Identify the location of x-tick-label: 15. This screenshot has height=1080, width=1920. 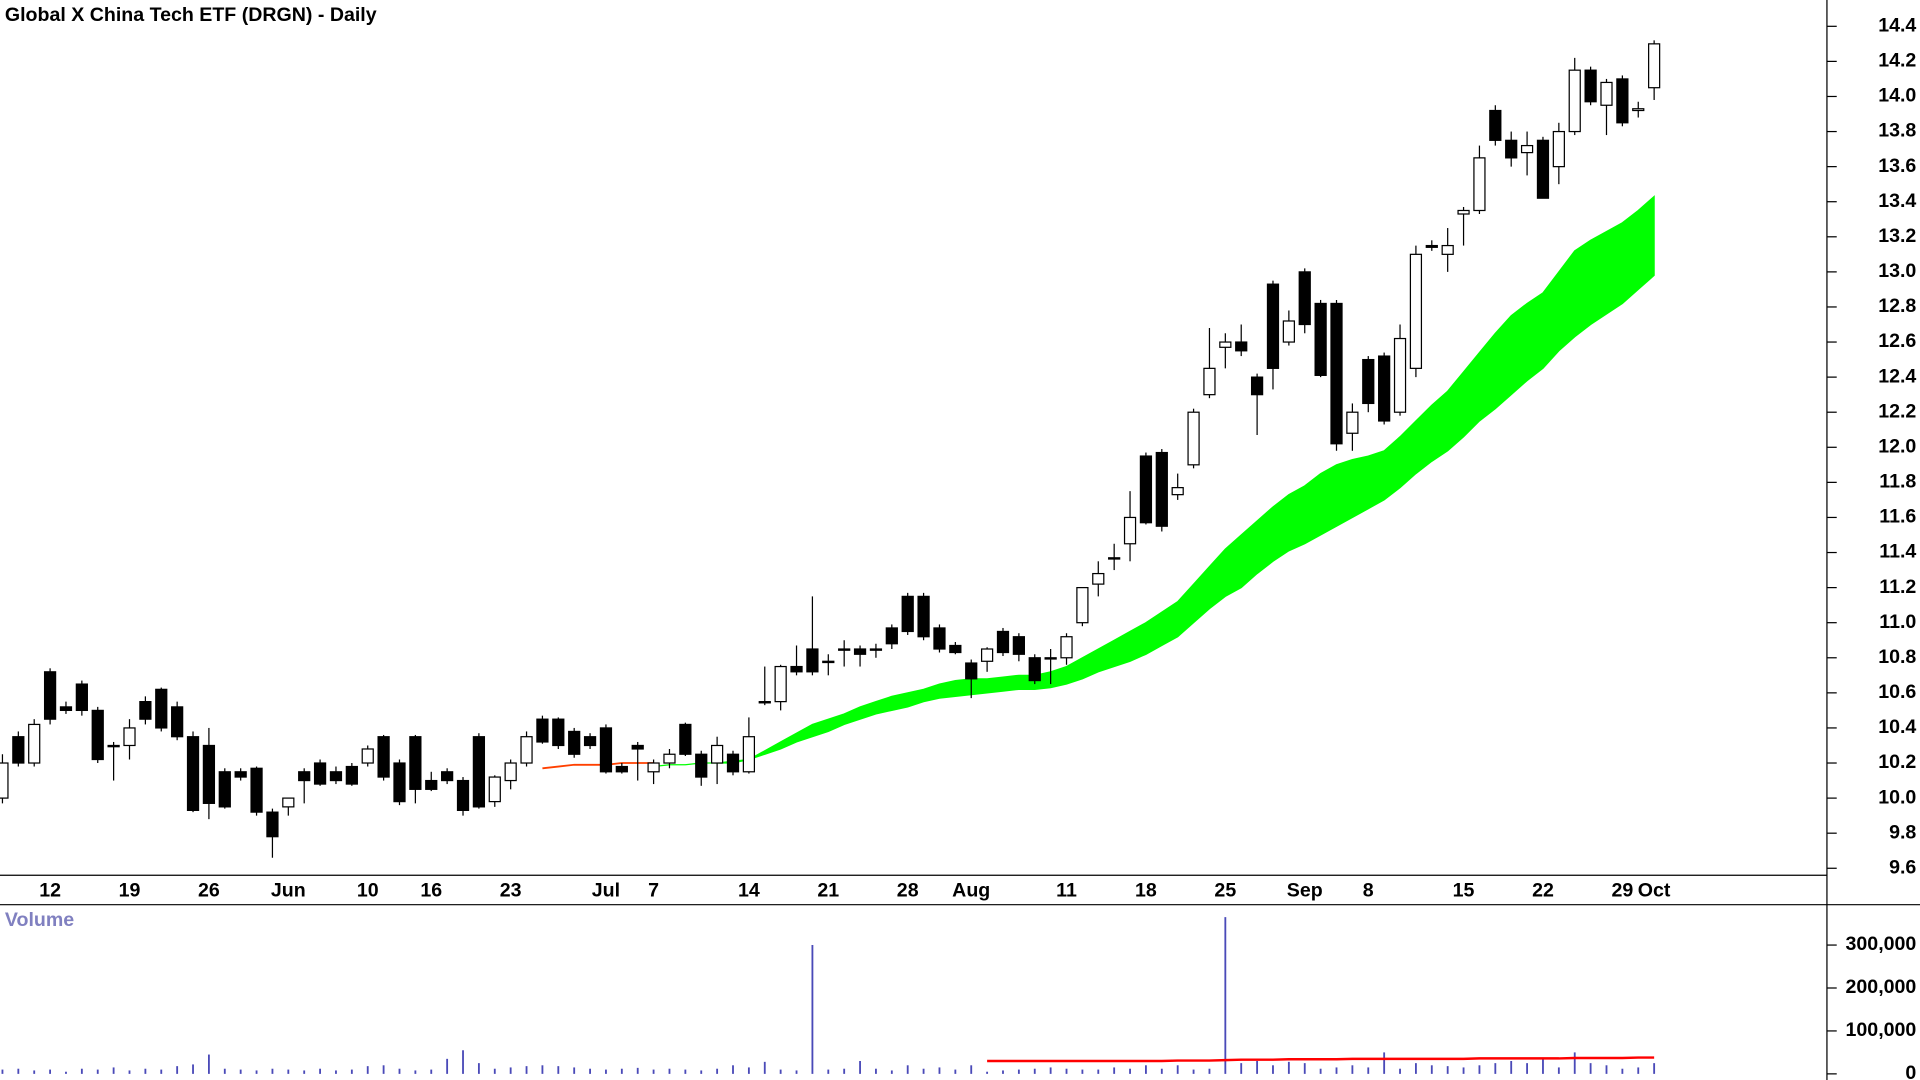
(1464, 890).